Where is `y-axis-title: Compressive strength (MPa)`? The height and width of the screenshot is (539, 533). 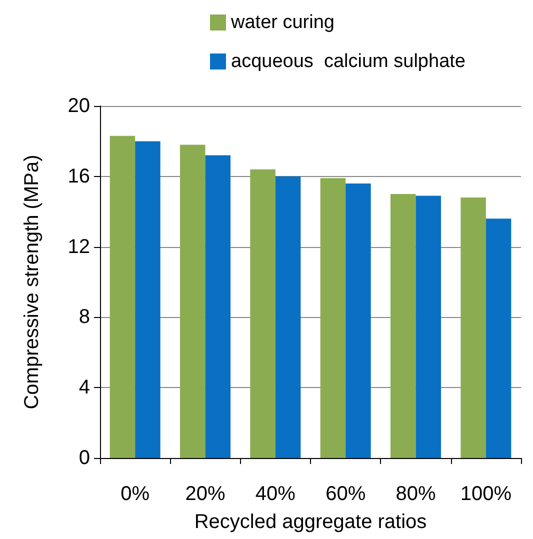 y-axis-title: Compressive strength (MPa) is located at coordinates (32, 282).